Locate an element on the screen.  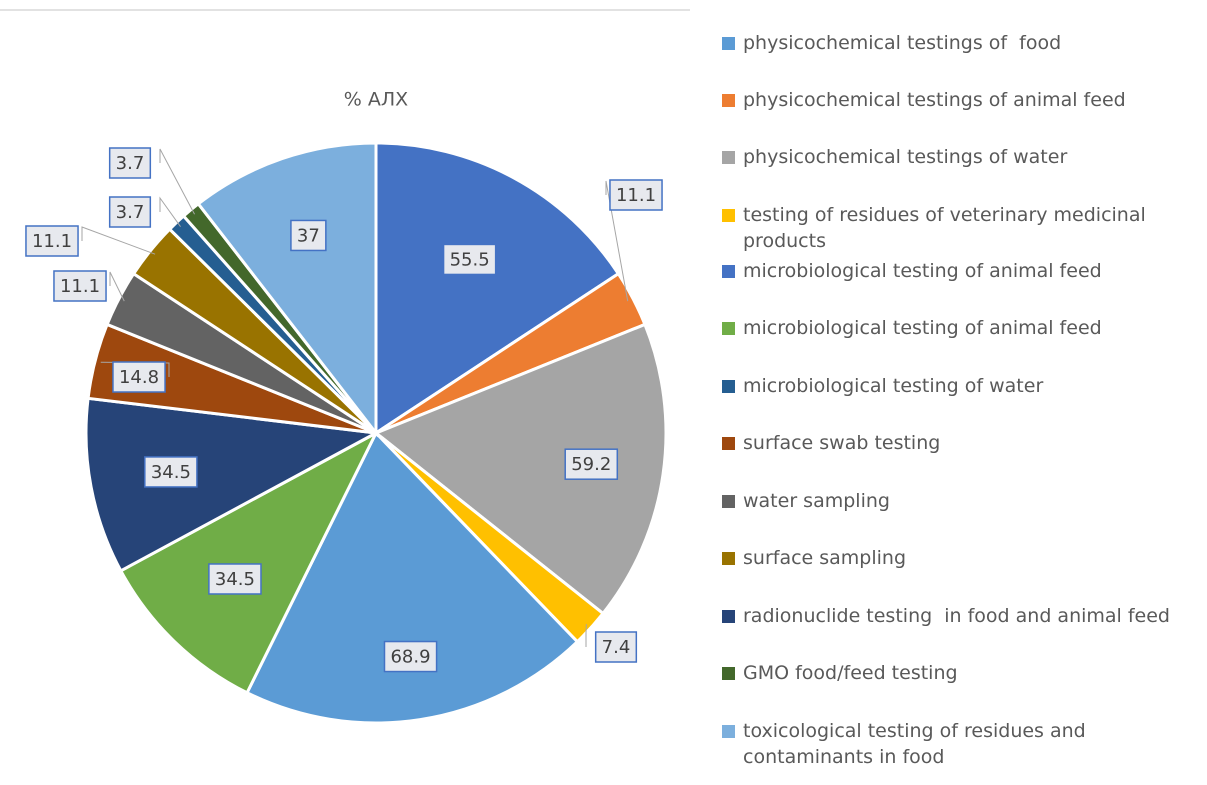
data-label: 14.8 is located at coordinates (139, 377).